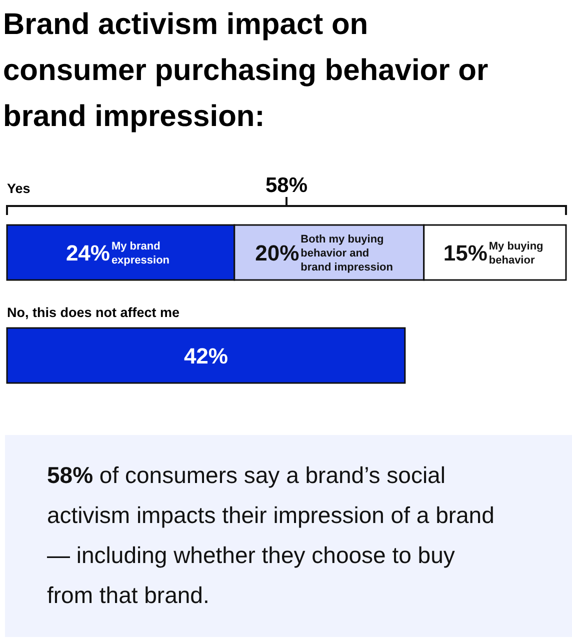 The width and height of the screenshot is (572, 638). Describe the element at coordinates (93, 312) in the screenshot. I see `y-tick-label: No, this does not affect me` at that location.